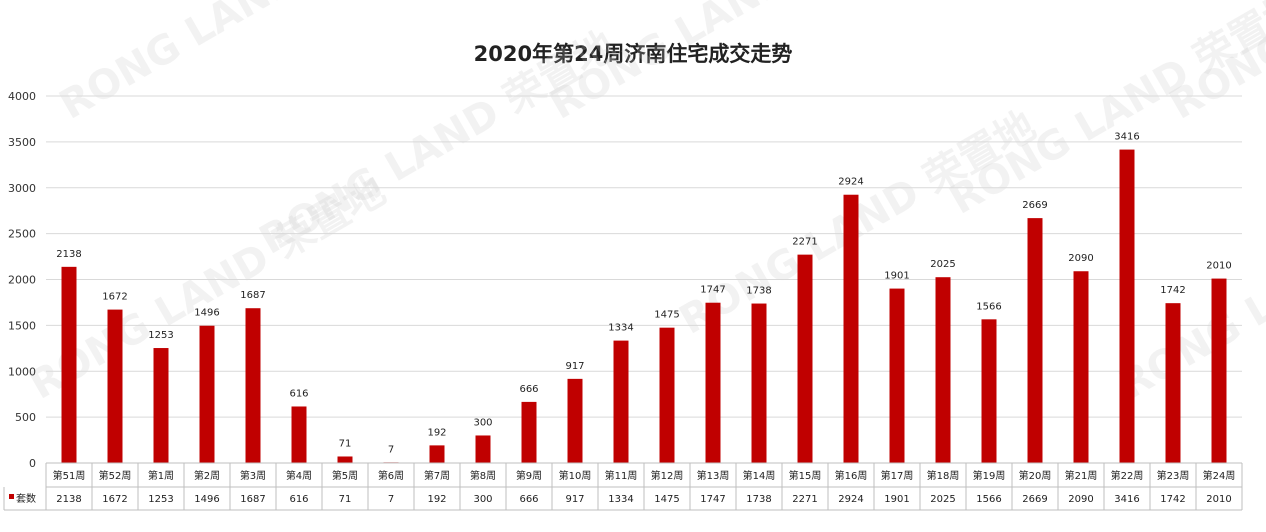 Image resolution: width=1266 pixels, height=532 pixels. Describe the element at coordinates (1126, 499) in the screenshot. I see `table-value: 3416` at that location.